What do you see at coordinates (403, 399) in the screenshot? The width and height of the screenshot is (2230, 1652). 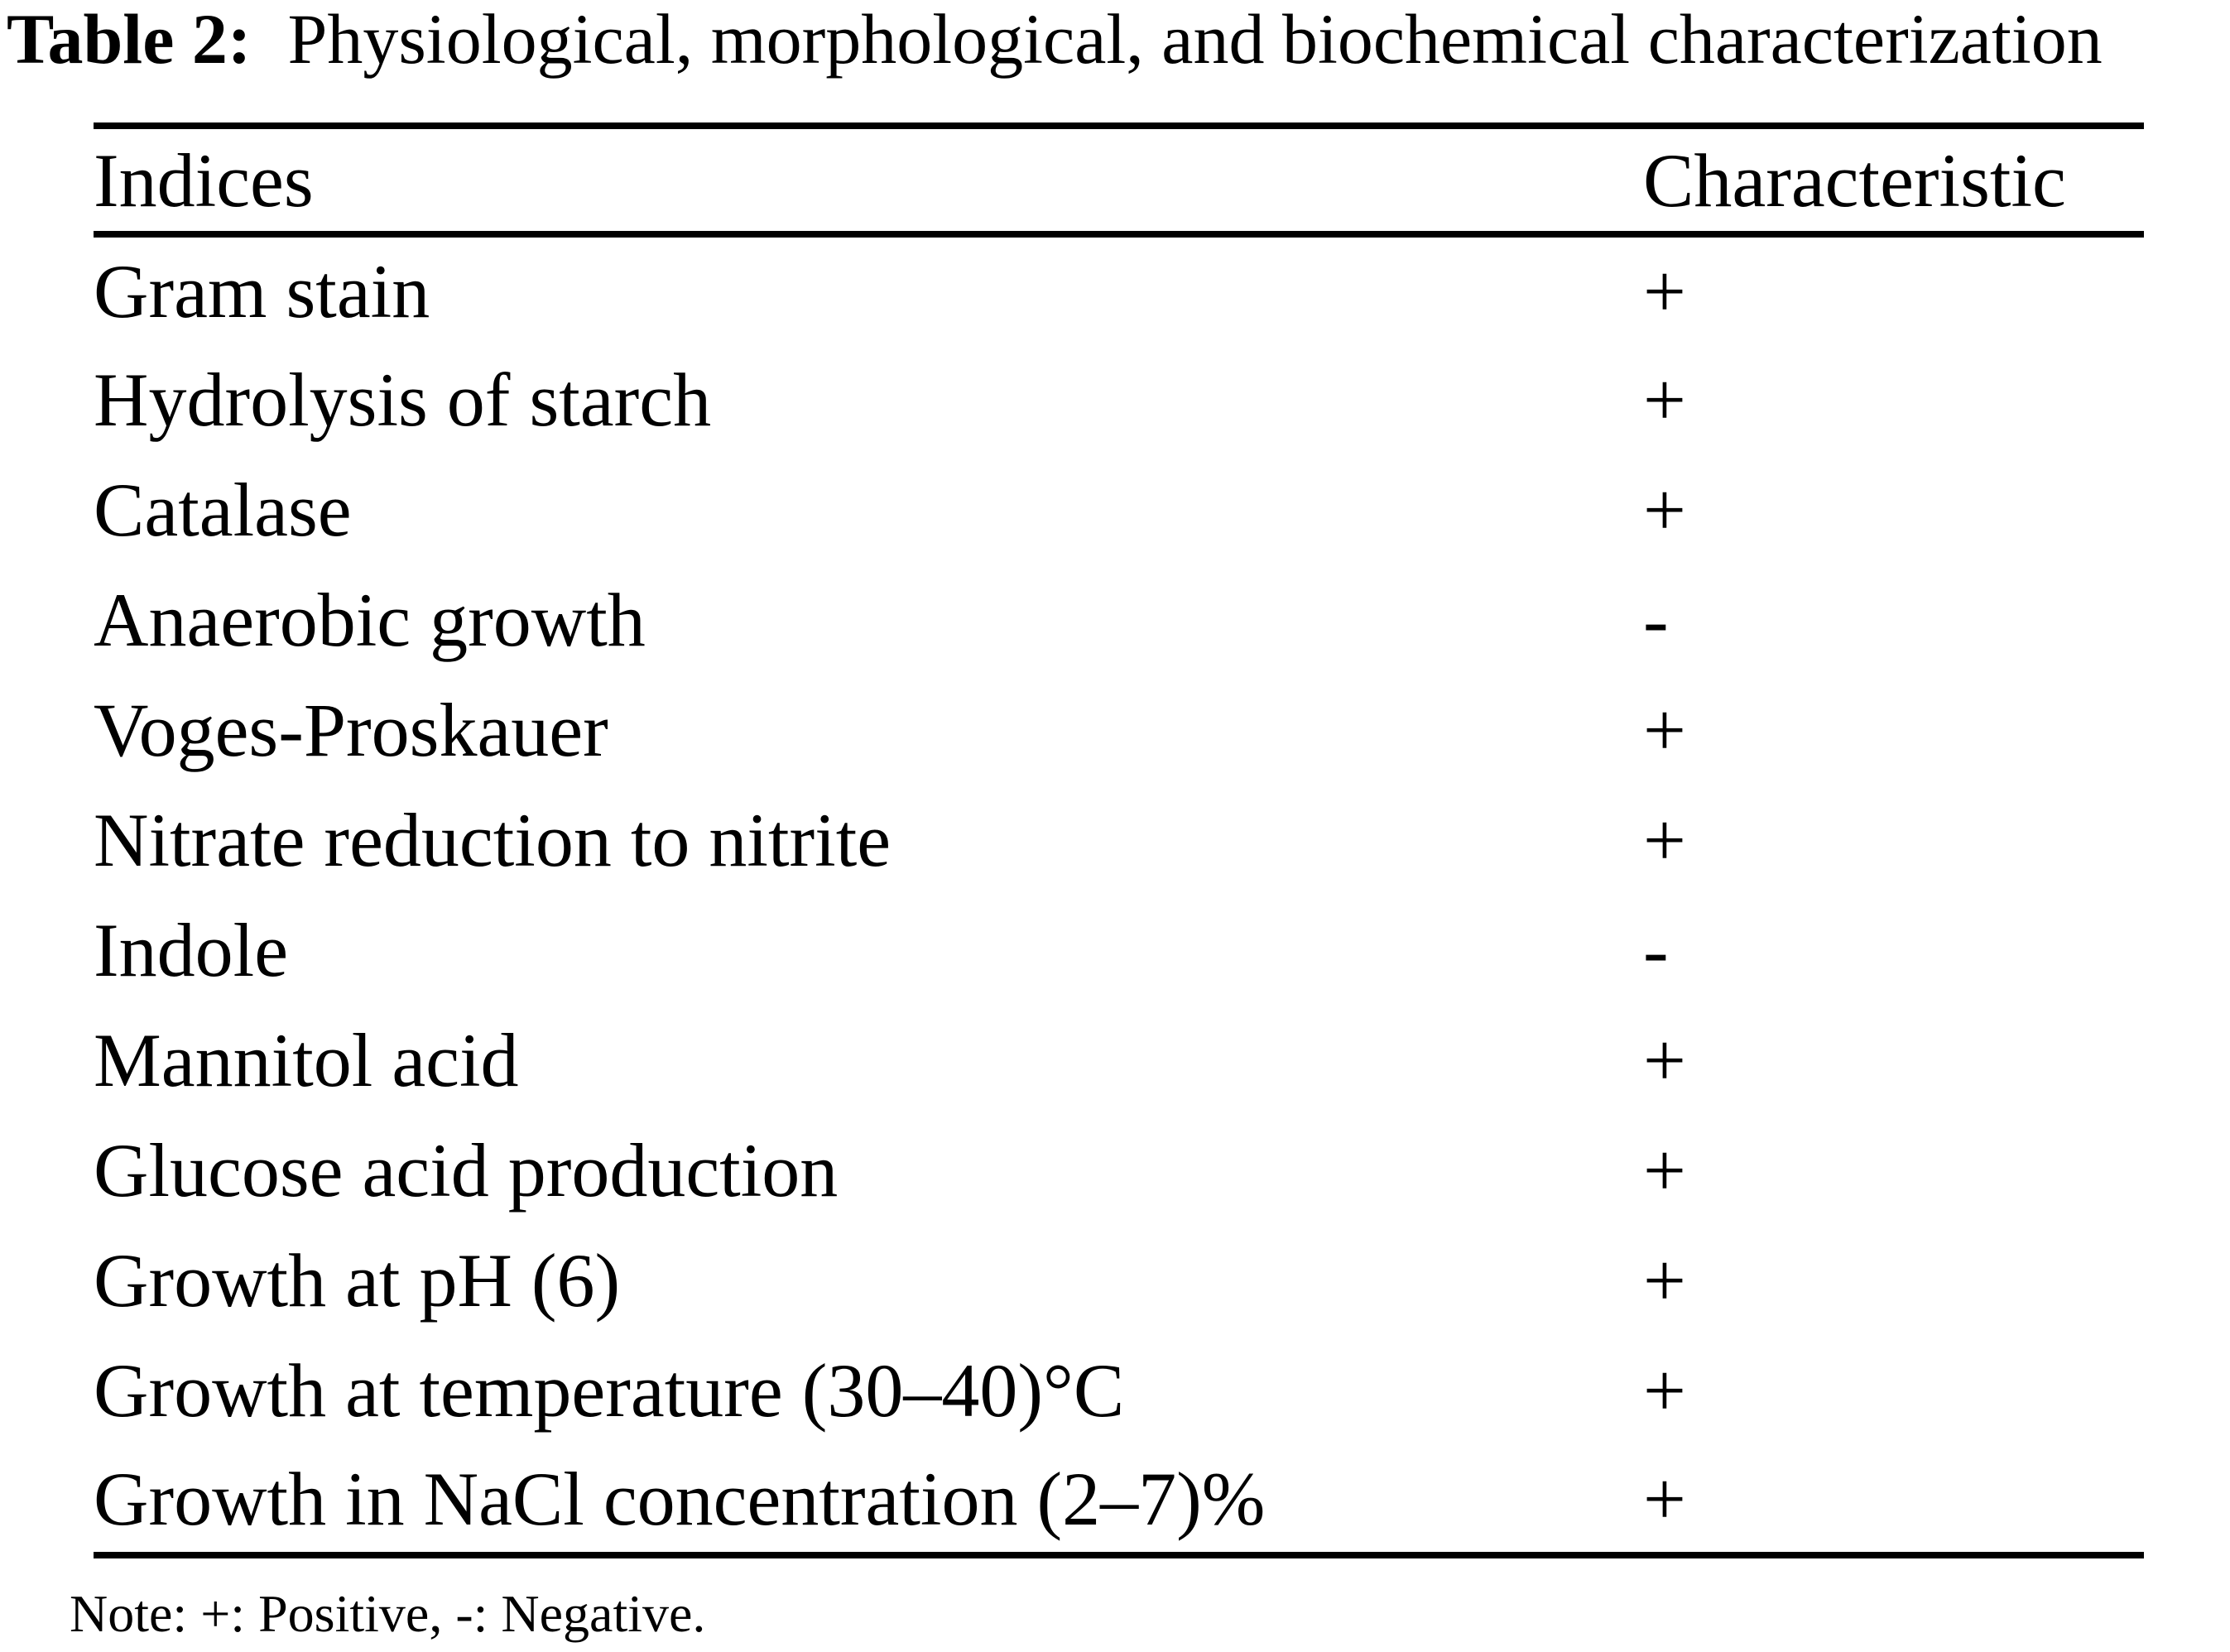 I see `index-cell: Hydrolysis of starch` at bounding box center [403, 399].